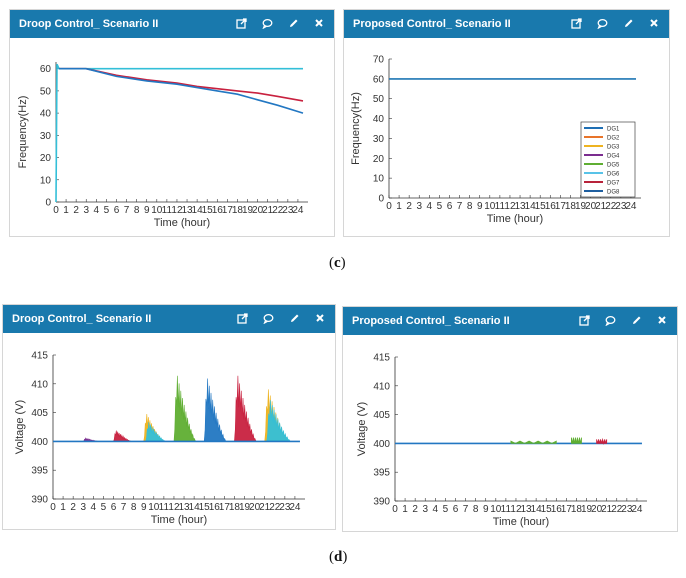  What do you see at coordinates (623, 320) in the screenshot?
I see `panel-tools` at bounding box center [623, 320].